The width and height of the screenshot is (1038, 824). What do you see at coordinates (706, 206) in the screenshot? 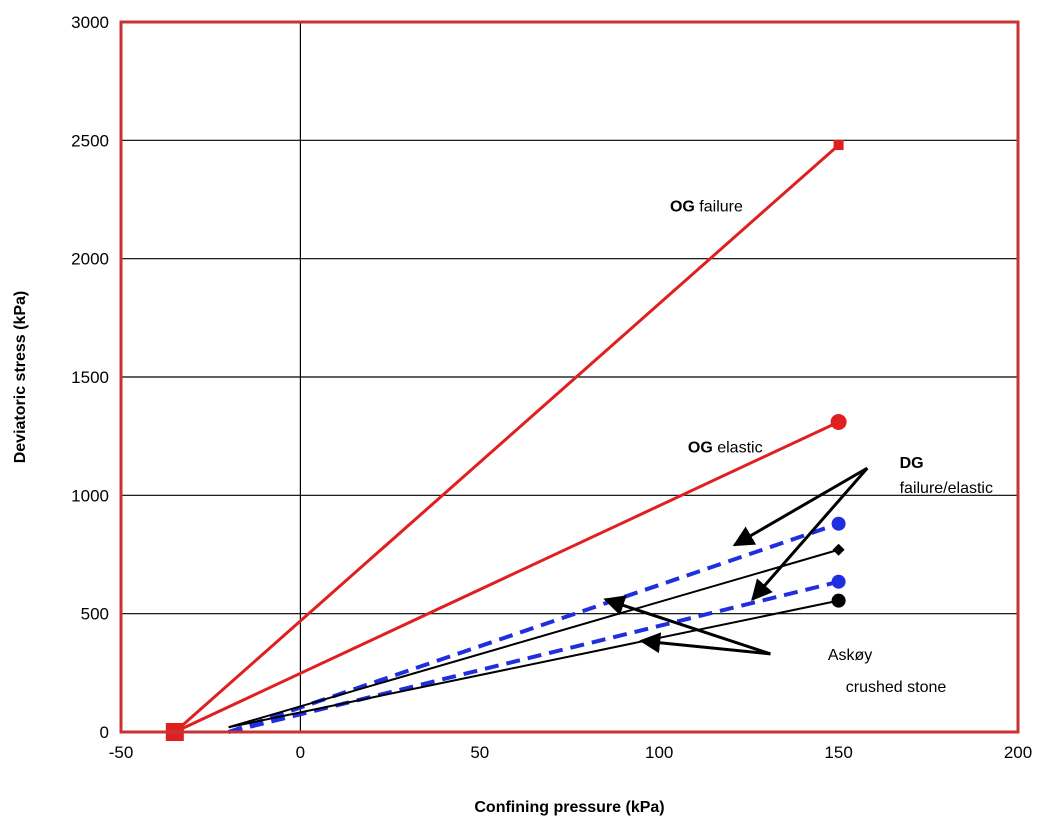
I see `annotation-og_failure: OG failure` at bounding box center [706, 206].